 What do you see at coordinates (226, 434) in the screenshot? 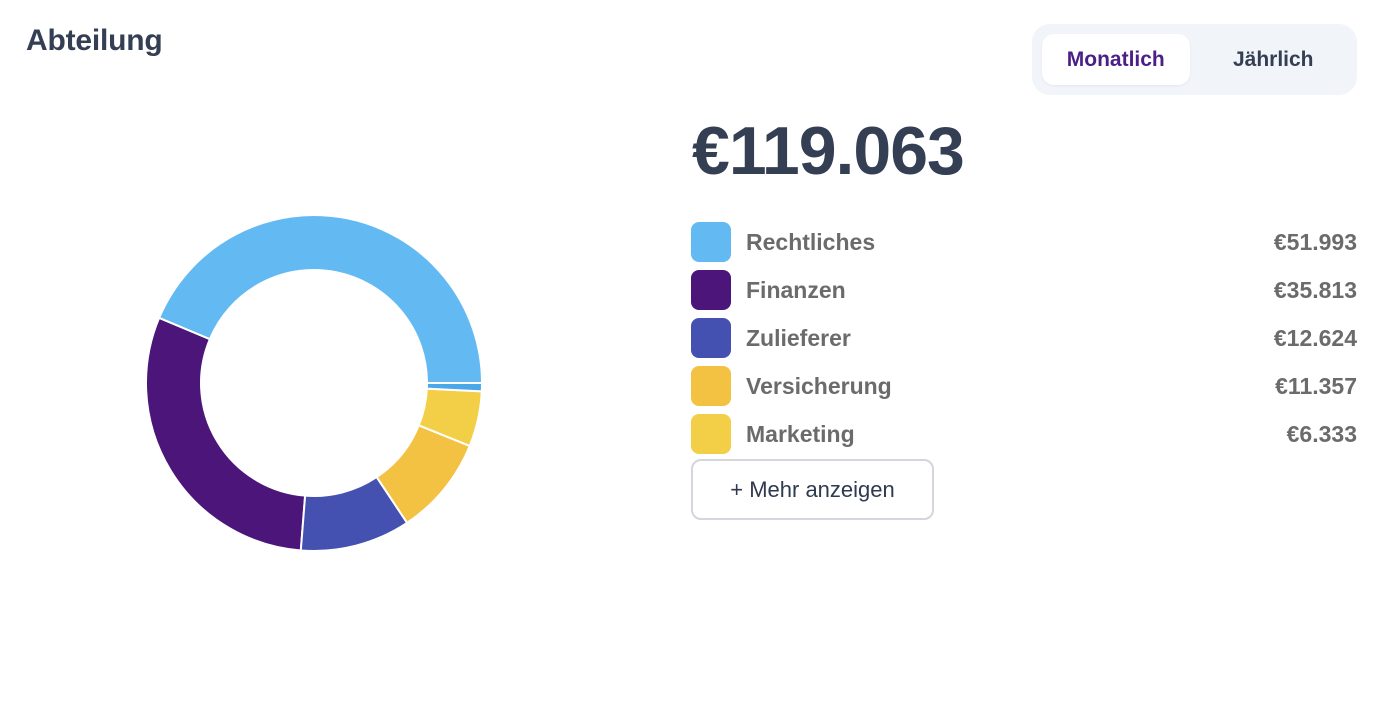
I see `donut-slice-finanzen` at bounding box center [226, 434].